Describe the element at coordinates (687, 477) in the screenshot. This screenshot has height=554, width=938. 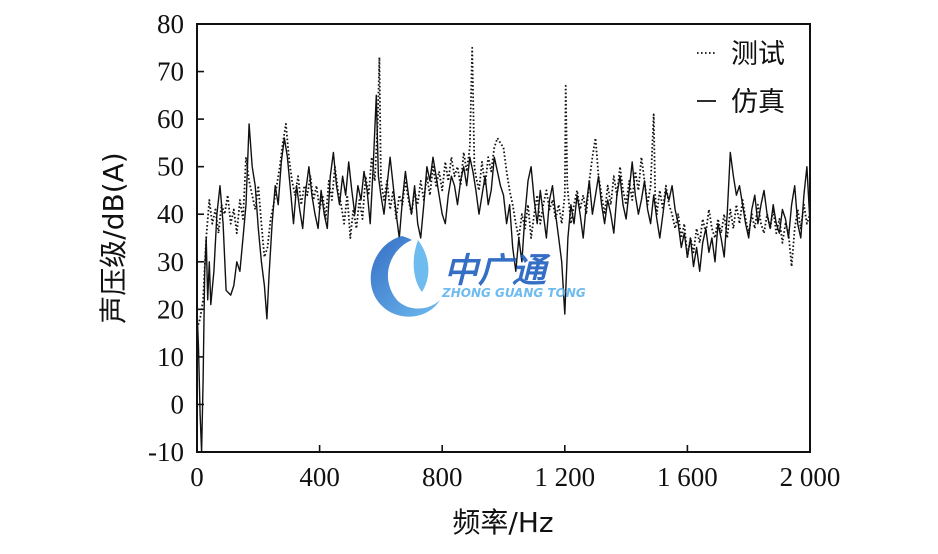
I see `x-tick-label: 1 600` at that location.